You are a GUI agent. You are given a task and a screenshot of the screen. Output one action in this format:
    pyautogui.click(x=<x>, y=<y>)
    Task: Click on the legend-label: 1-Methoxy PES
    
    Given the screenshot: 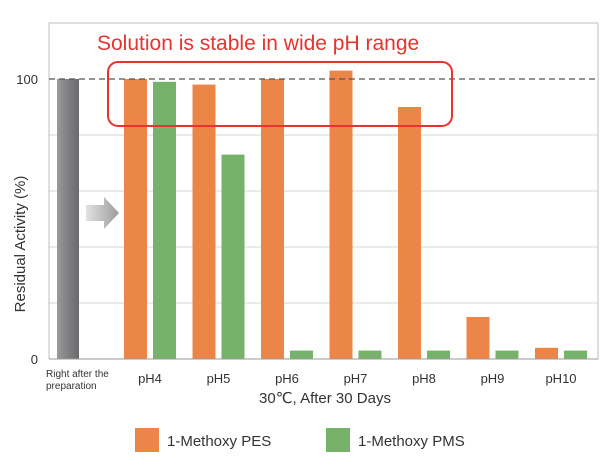 What is the action you would take?
    pyautogui.click(x=219, y=441)
    